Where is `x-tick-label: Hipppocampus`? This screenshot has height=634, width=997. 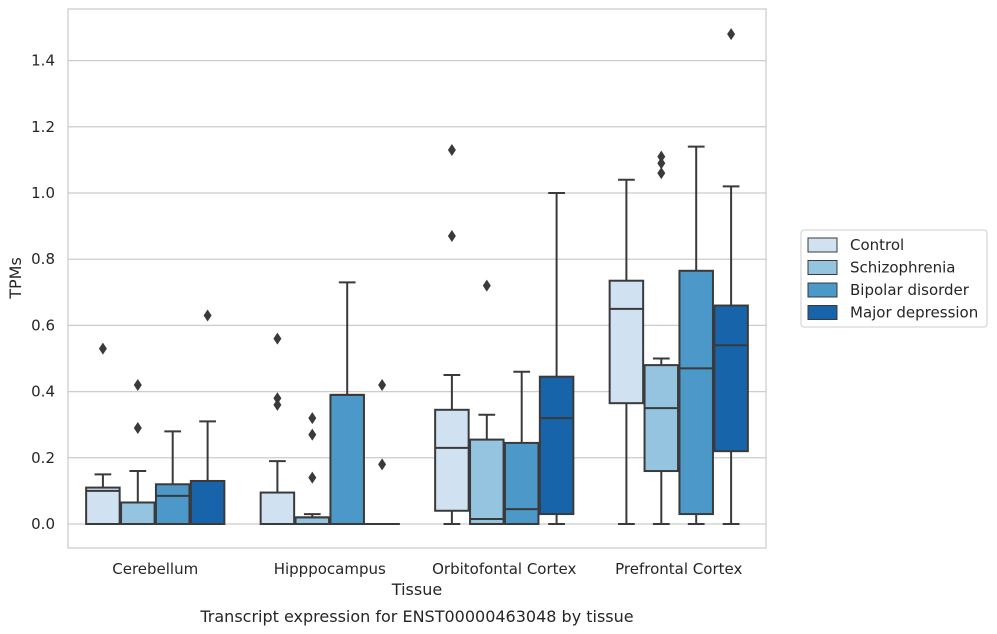
x-tick-label: Hipppocampus is located at coordinates (330, 569).